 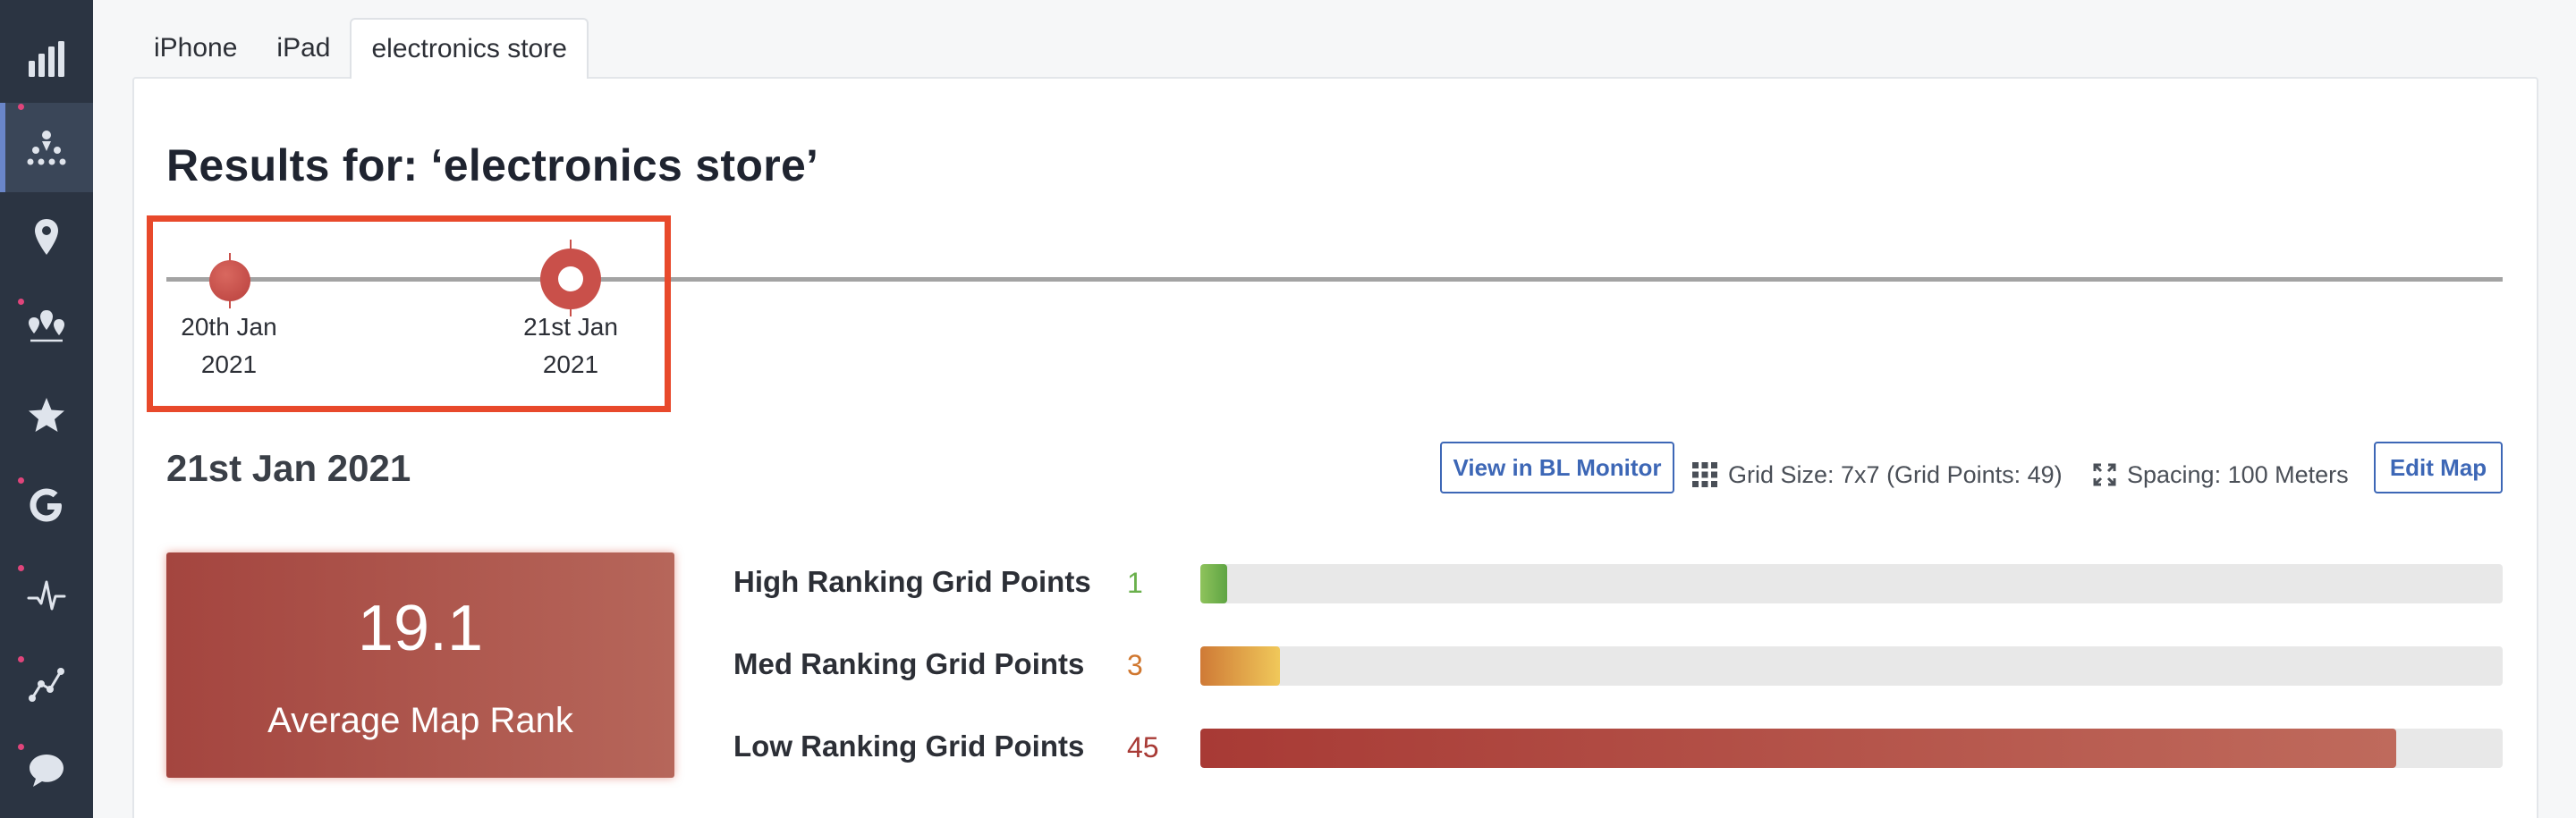 I want to click on sidebar-item-chat, so click(x=46, y=770).